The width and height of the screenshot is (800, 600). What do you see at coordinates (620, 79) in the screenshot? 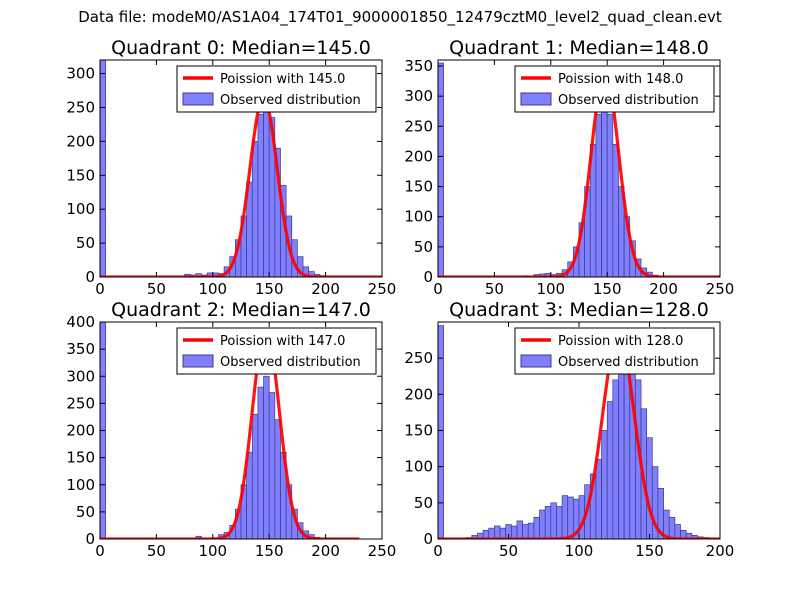
I see `legend-label: Poission with 148.0` at bounding box center [620, 79].